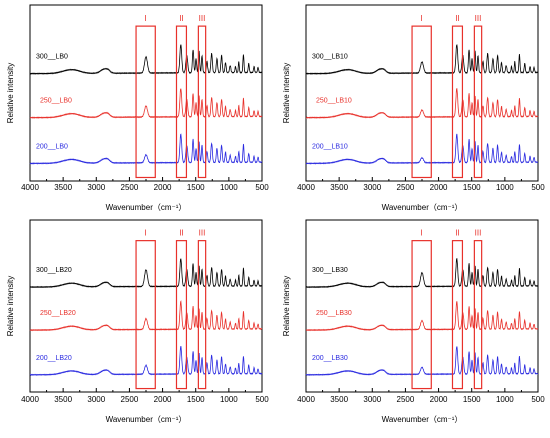 The width and height of the screenshot is (550, 438). I want to click on series-label: 200__LB20, so click(54, 358).